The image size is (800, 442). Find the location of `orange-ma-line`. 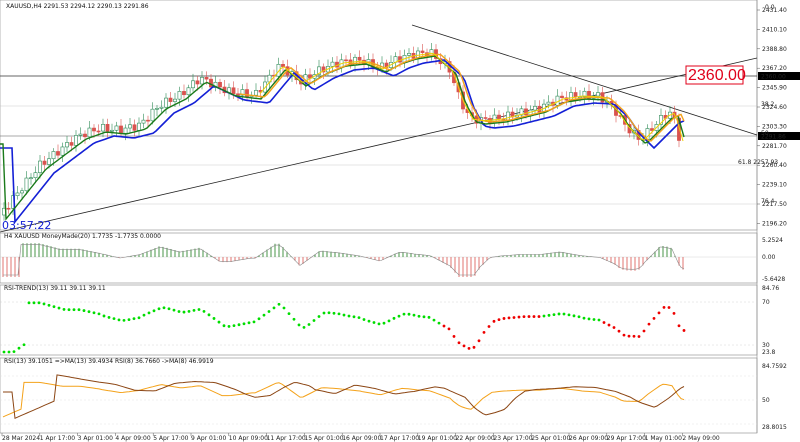

orange-ma-line is located at coordinates (462, 97).